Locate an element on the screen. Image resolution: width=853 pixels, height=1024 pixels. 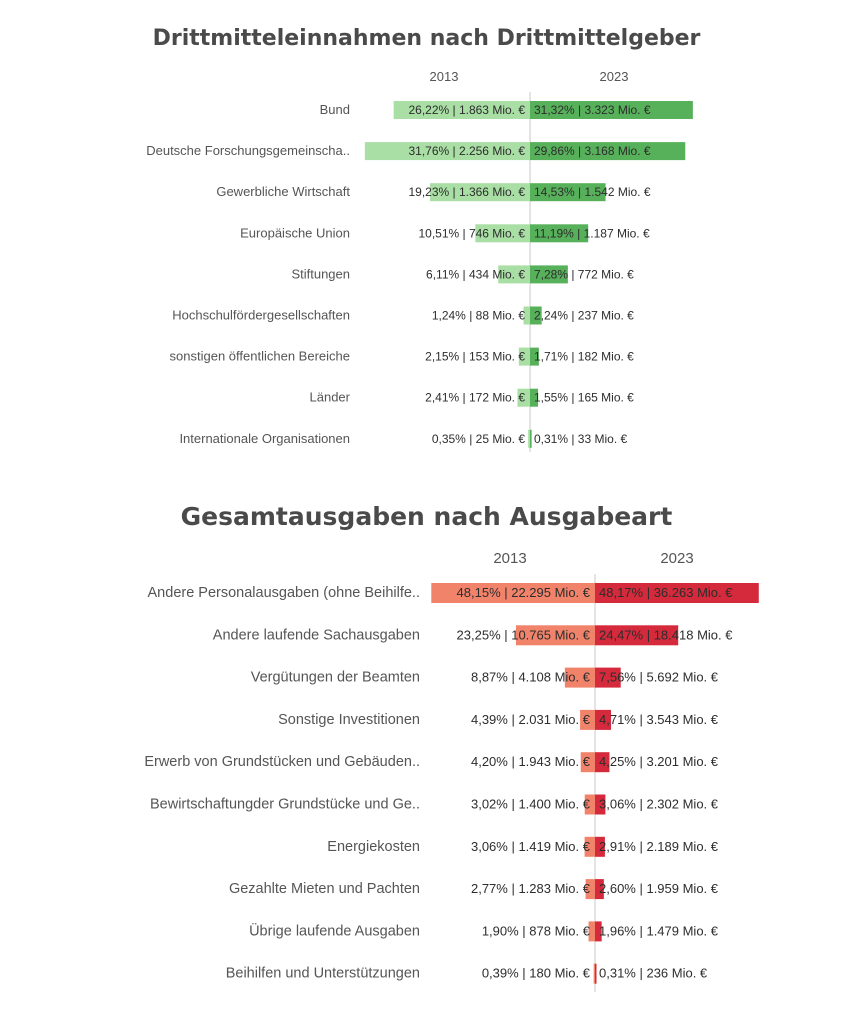
drittmittel-value-label-2023-laender: 1,55% | 165 Mio. € is located at coordinates (584, 398).